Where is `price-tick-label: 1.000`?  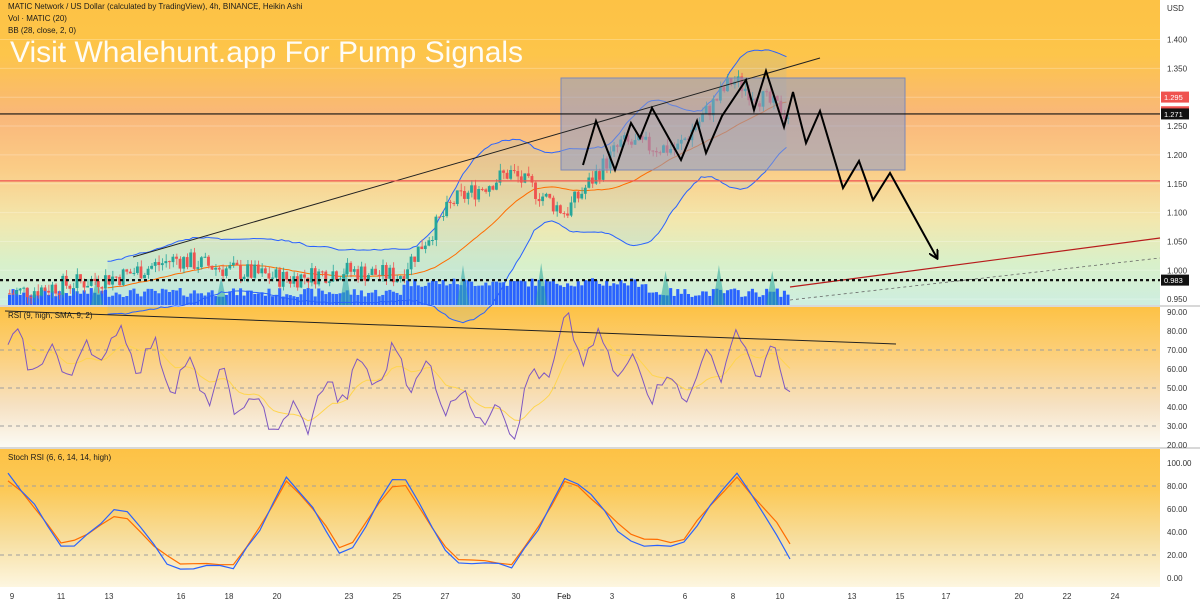
price-tick-label: 1.000 is located at coordinates (1177, 270).